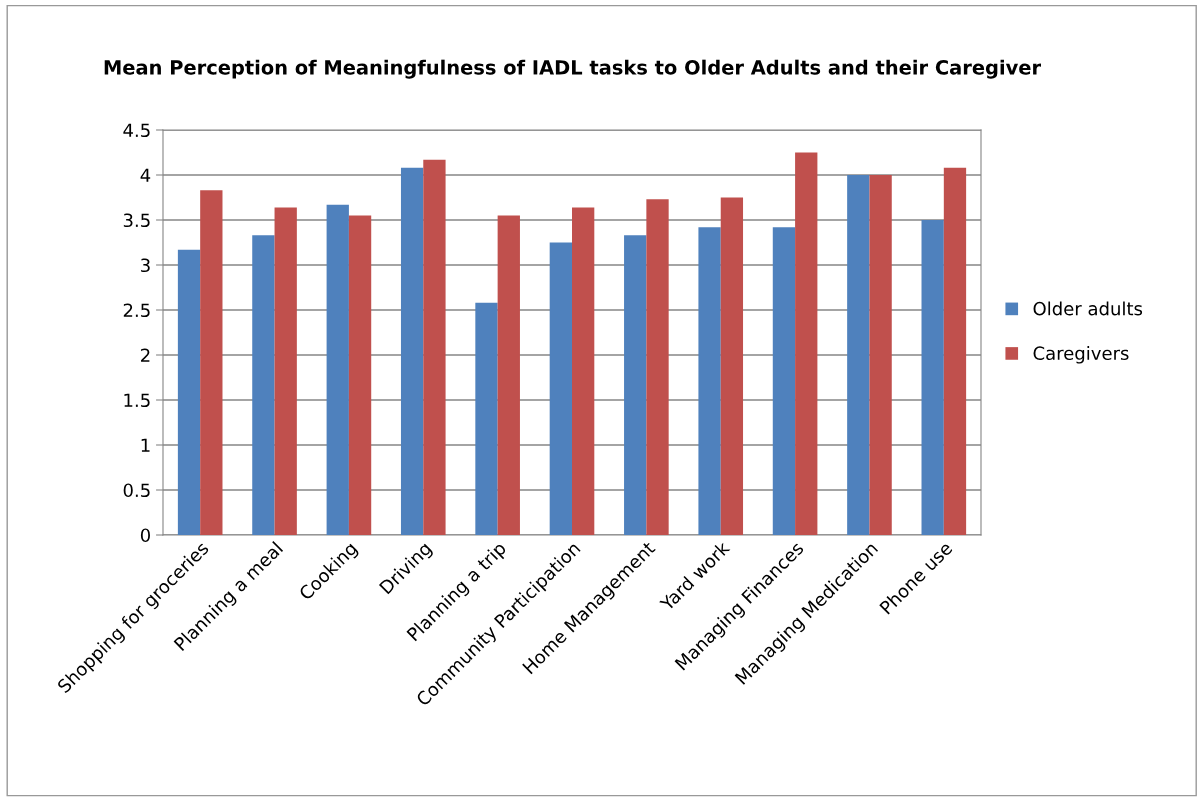 The image size is (1201, 798). I want to click on y-tick-label: 3, so click(145, 265).